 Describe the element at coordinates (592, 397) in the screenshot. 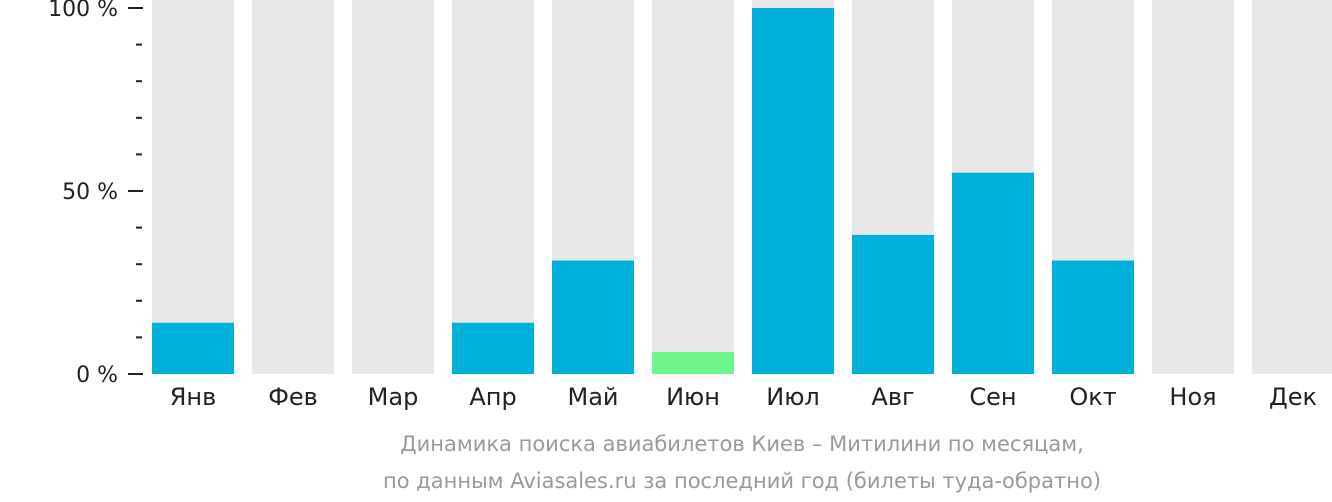

I see `x-tick-label: Май` at that location.